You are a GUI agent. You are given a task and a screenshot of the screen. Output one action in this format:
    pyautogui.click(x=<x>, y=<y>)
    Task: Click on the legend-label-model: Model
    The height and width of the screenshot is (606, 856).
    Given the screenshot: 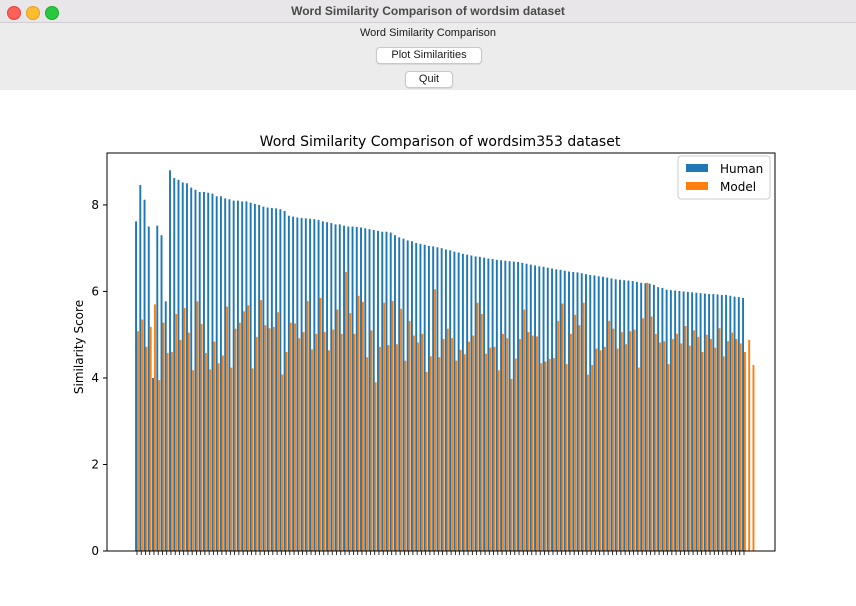 What is the action you would take?
    pyautogui.click(x=738, y=187)
    